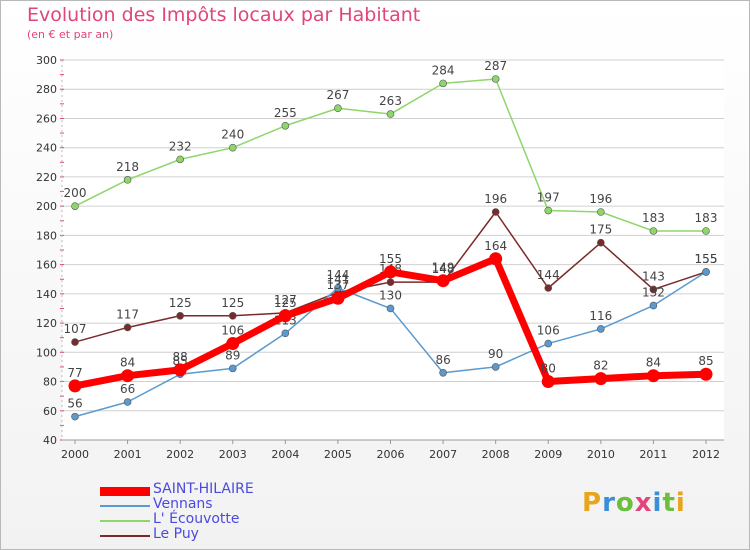 Image resolution: width=750 pixels, height=550 pixels. What do you see at coordinates (230, 505) in the screenshot?
I see `legend-item: Vennans` at bounding box center [230, 505].